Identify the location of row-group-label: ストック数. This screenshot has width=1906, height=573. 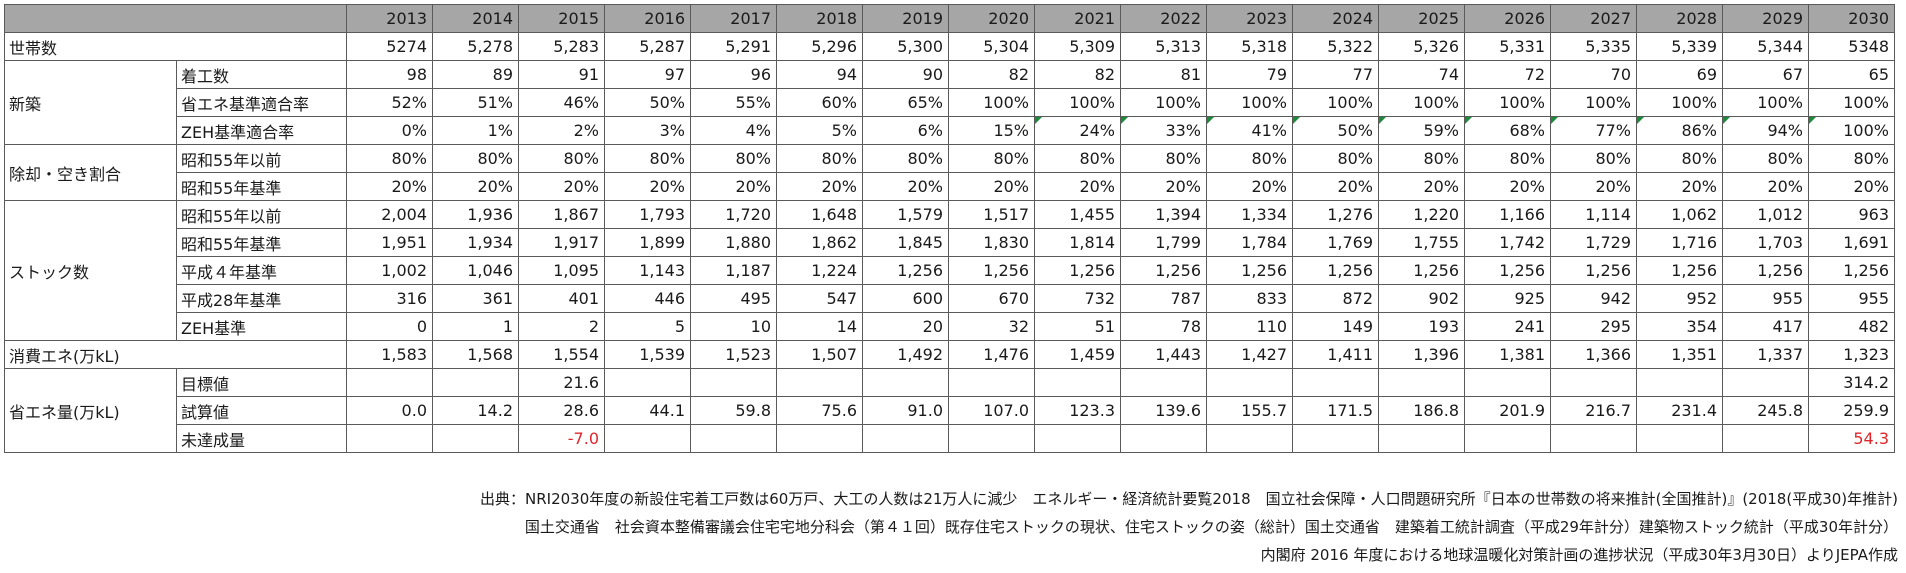
(90, 270).